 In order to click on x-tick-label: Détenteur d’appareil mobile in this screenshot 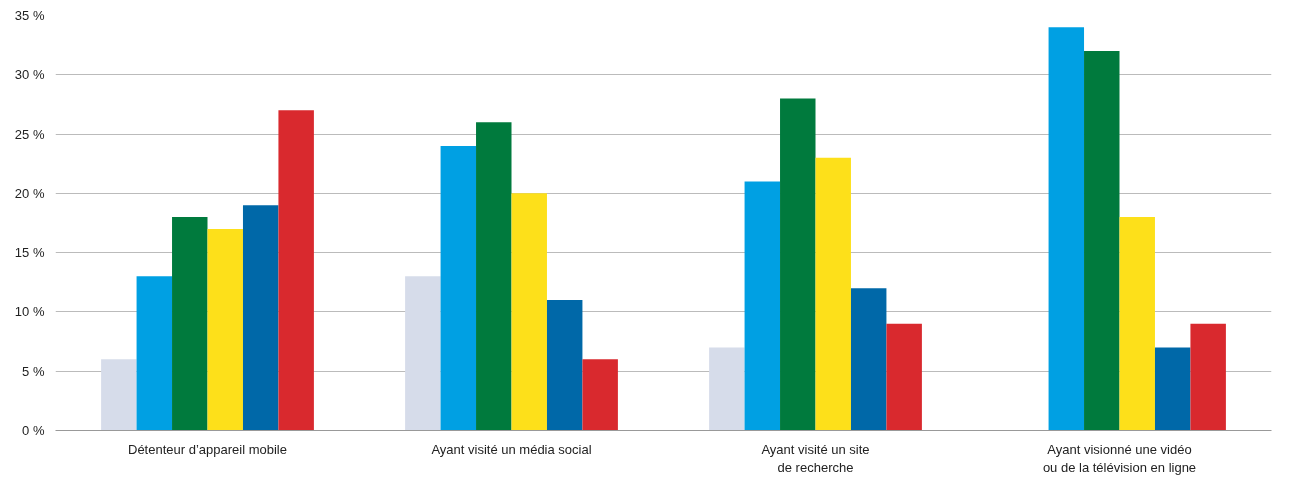, I will do `click(207, 449)`.